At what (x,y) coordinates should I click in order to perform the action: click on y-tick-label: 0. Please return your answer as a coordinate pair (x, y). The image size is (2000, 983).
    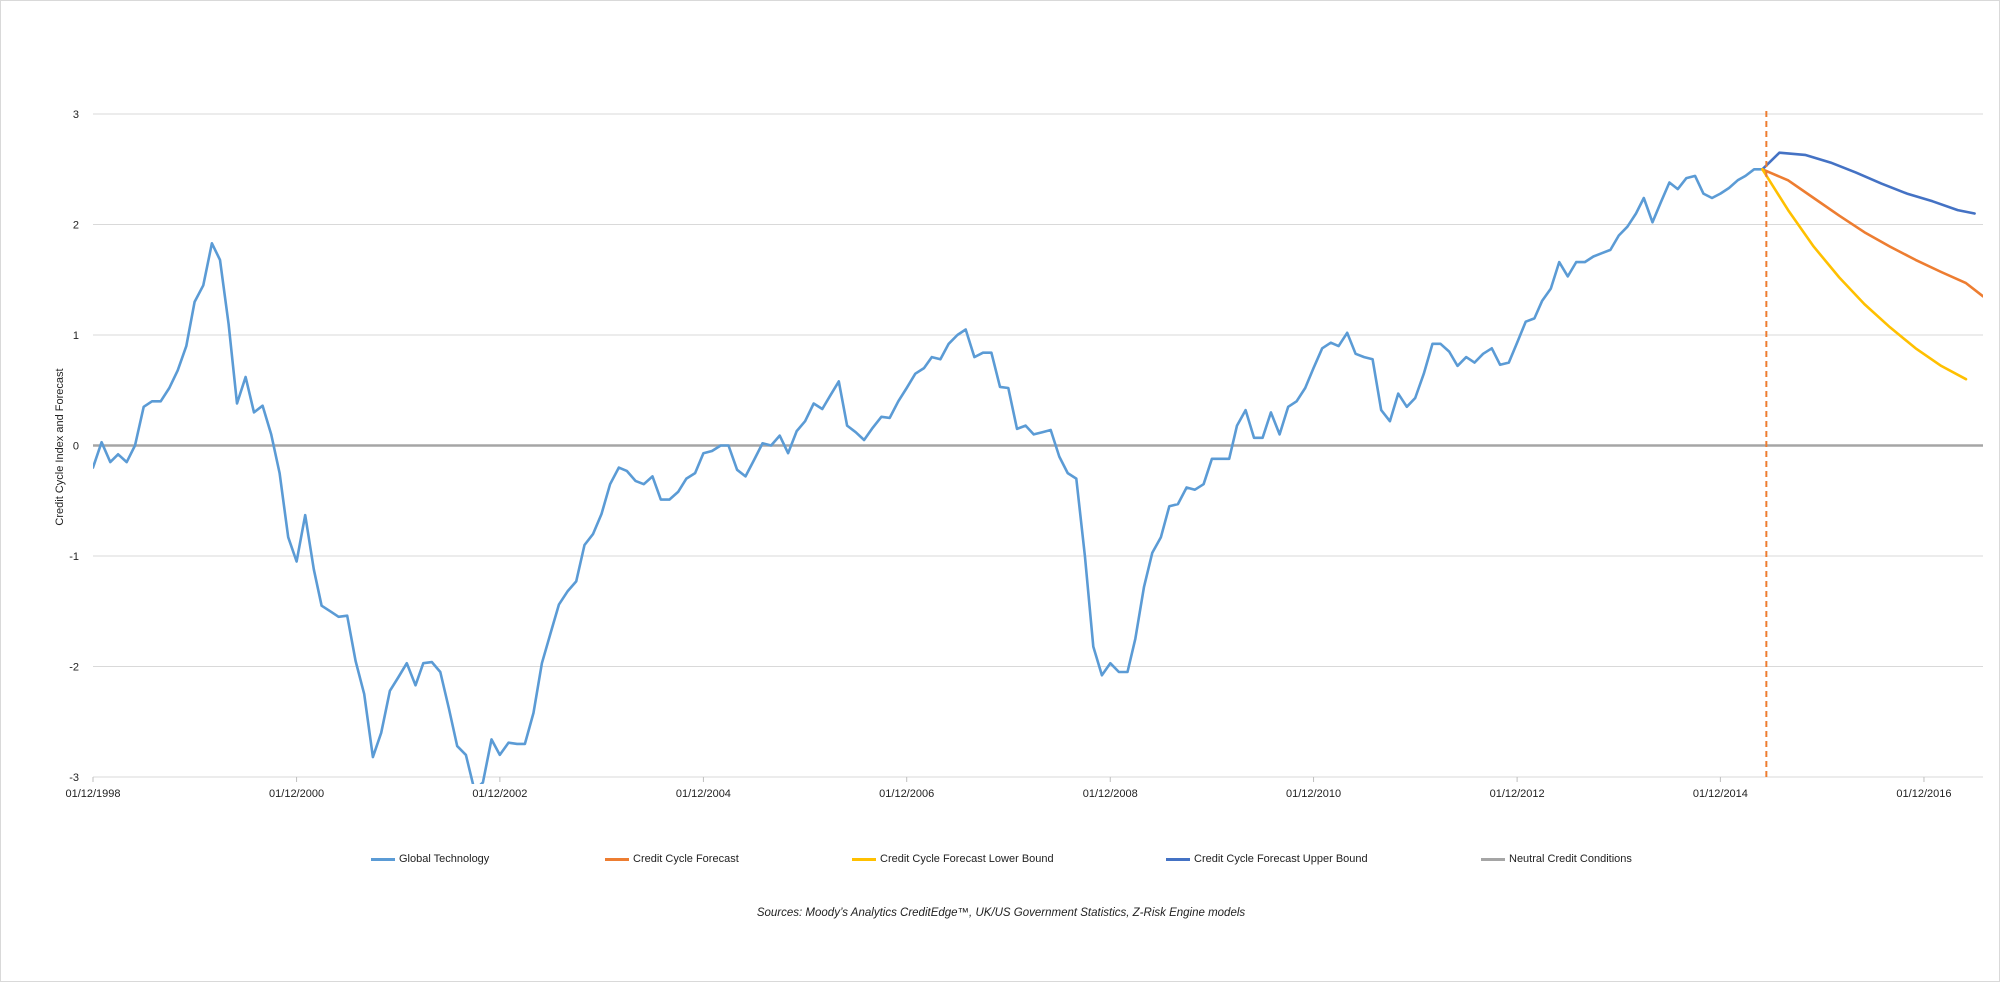
    Looking at the image, I should click on (76, 447).